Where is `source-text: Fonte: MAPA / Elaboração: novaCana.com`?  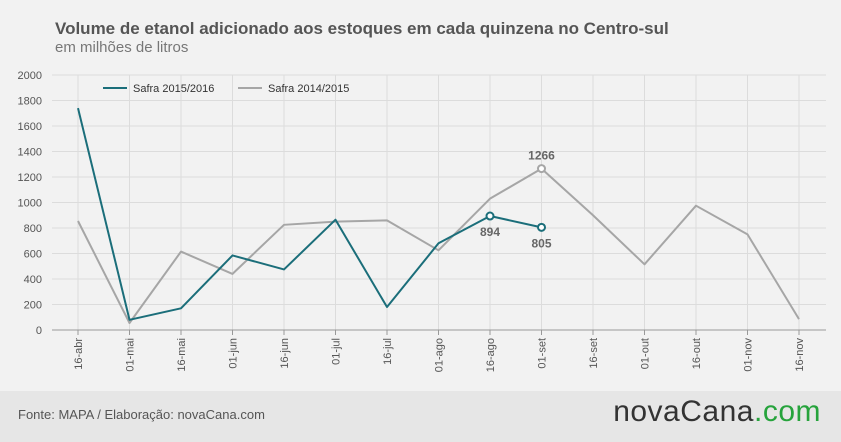
source-text: Fonte: MAPA / Elaboração: novaCana.com is located at coordinates (141, 414).